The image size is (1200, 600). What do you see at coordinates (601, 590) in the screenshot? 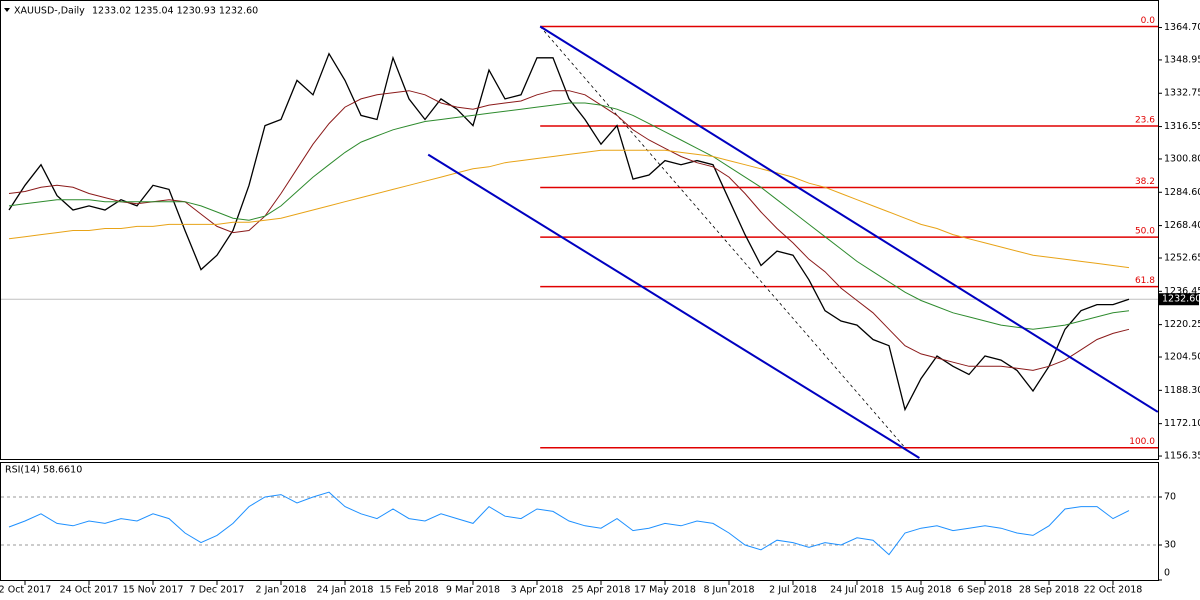
I see `x-tick-label: 25 Apr 2018` at bounding box center [601, 590].